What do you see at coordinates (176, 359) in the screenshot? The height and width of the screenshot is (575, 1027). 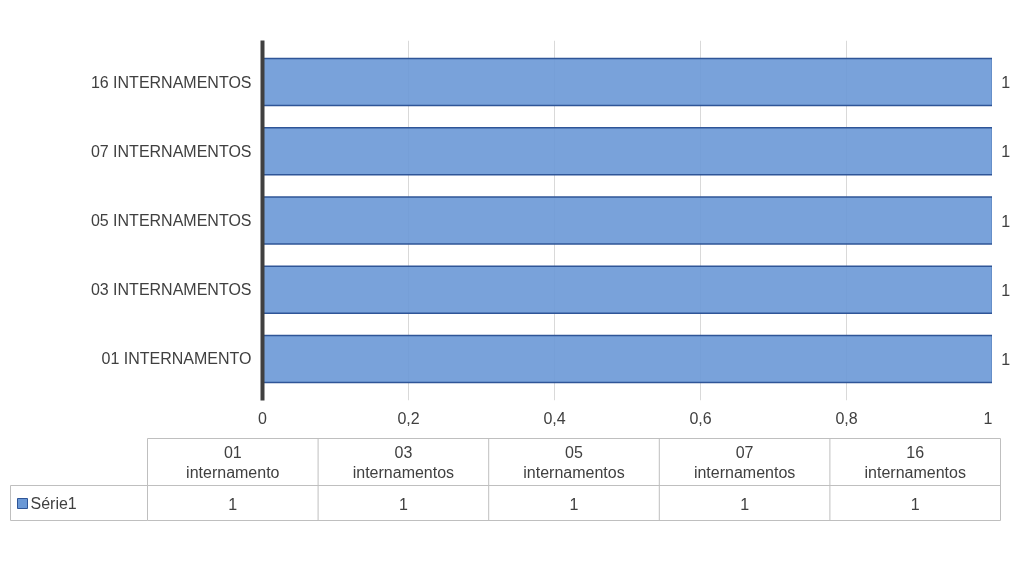 I see `y-tick-label: 01 INTERNAMENTO` at bounding box center [176, 359].